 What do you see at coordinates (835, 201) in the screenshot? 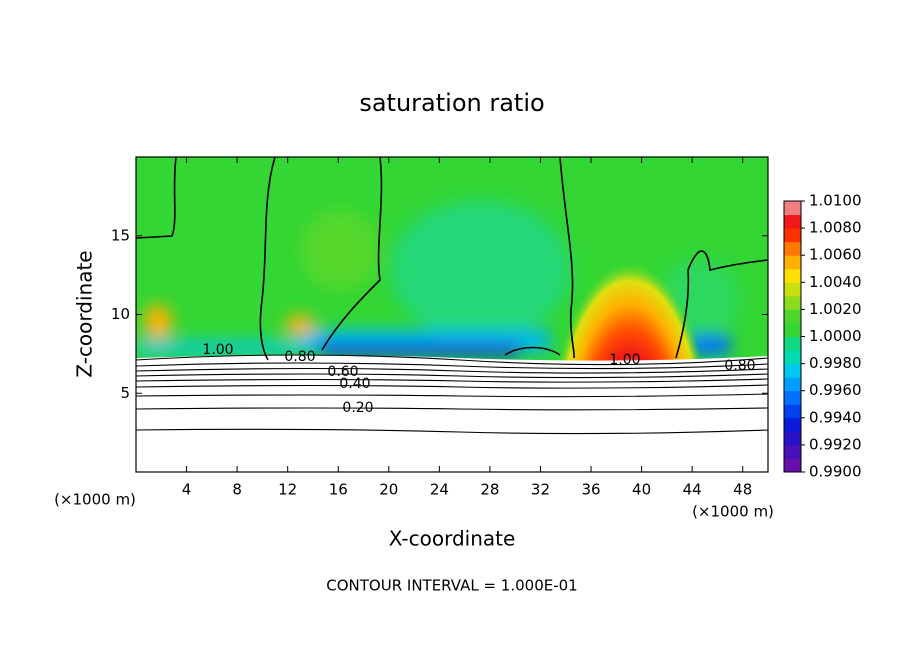
I see `colorbar-tick-label: 1.0100` at bounding box center [835, 201].